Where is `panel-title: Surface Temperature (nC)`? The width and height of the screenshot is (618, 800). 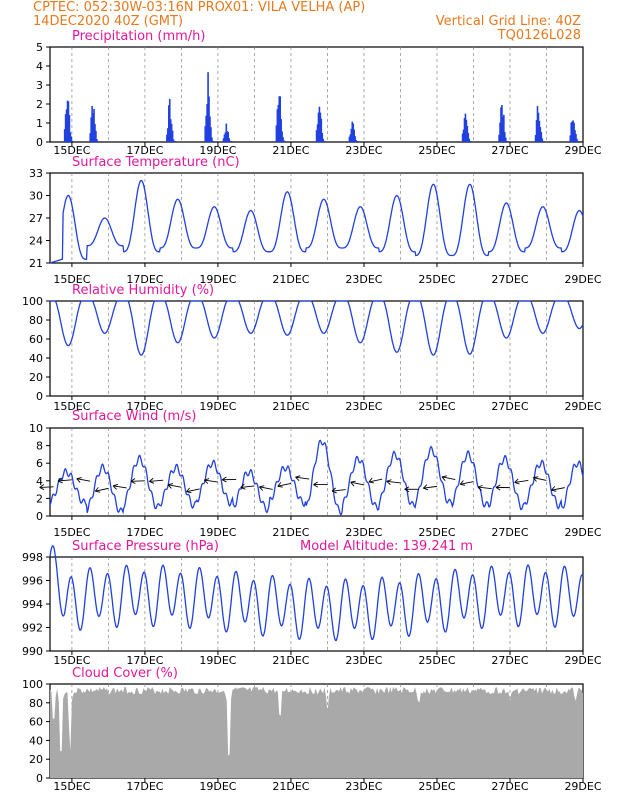 panel-title: Surface Temperature (nC) is located at coordinates (156, 162).